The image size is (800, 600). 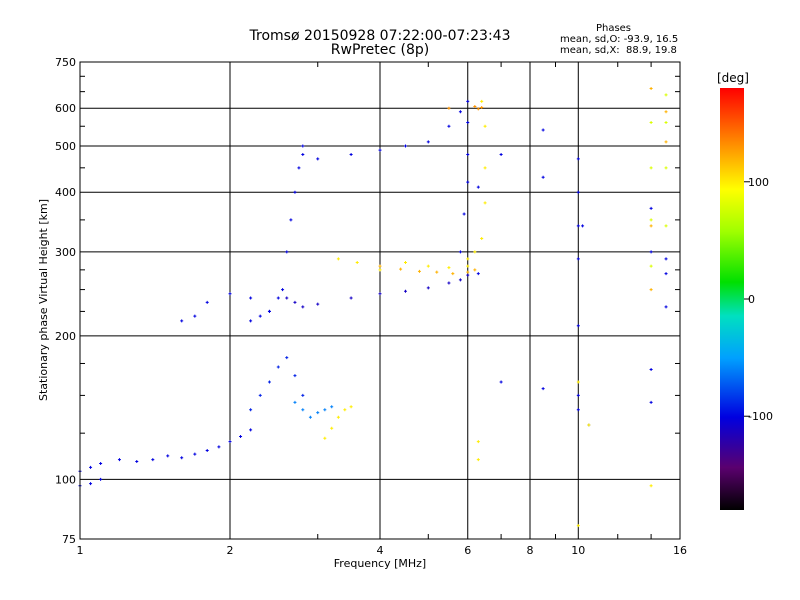 What do you see at coordinates (733, 78) in the screenshot?
I see `colorbar-unit-label: [deg]` at bounding box center [733, 78].